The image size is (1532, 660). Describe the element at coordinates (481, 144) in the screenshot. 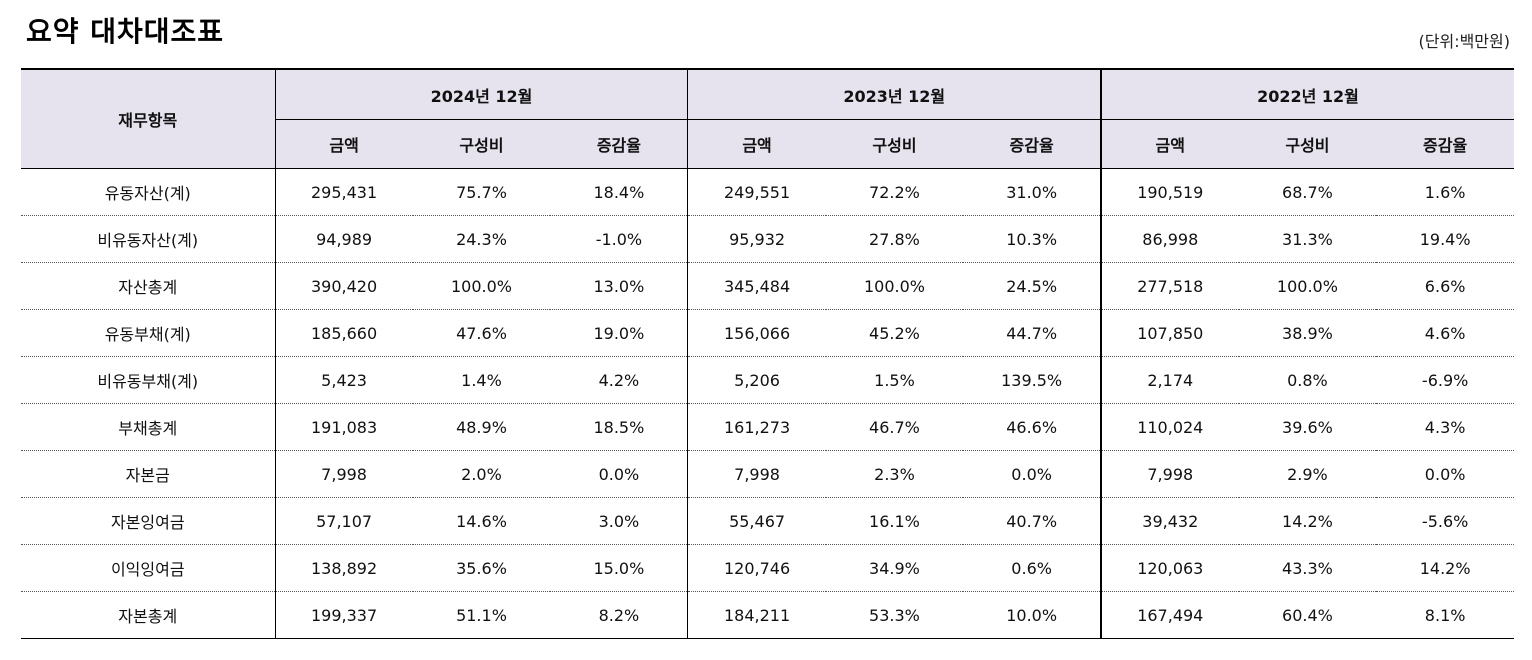

I see `header-ratio: 구성비` at that location.